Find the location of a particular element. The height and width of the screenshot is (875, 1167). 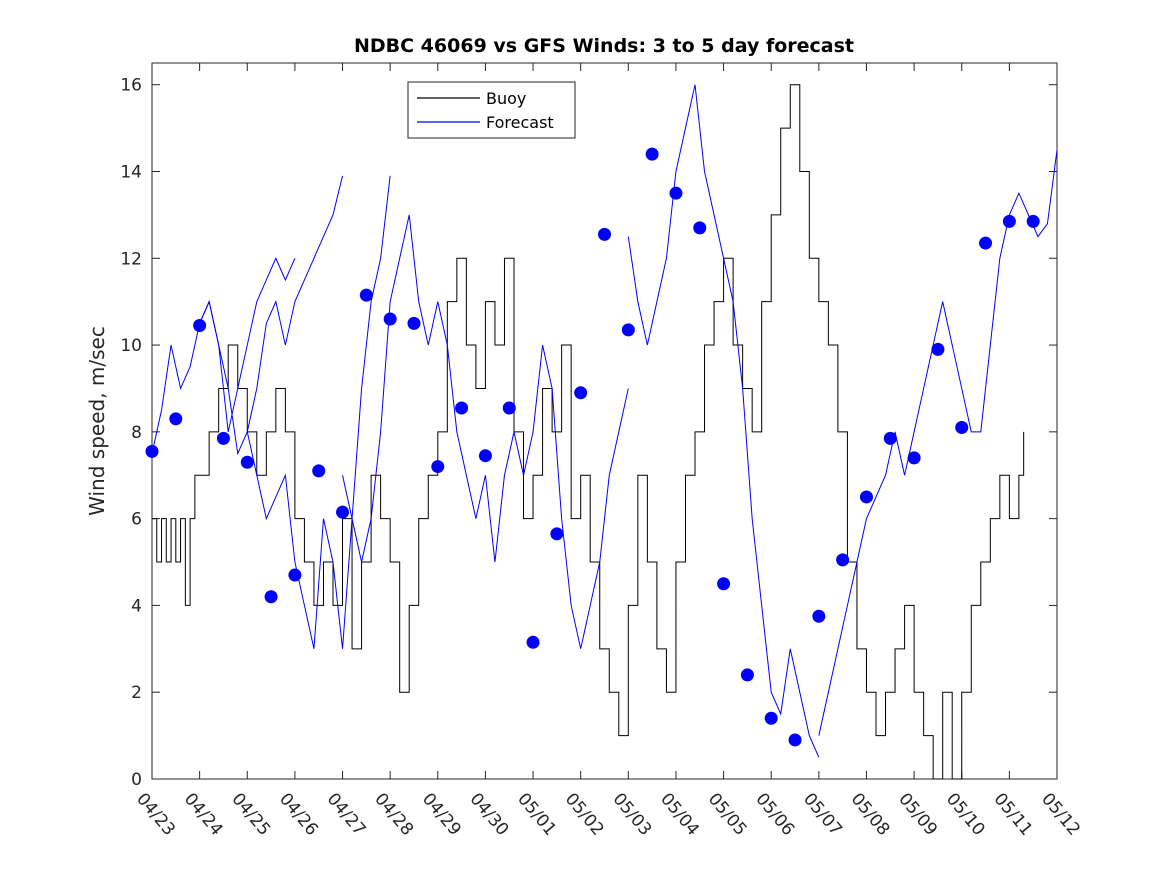

y-tick-label: 4 is located at coordinates (136, 606).